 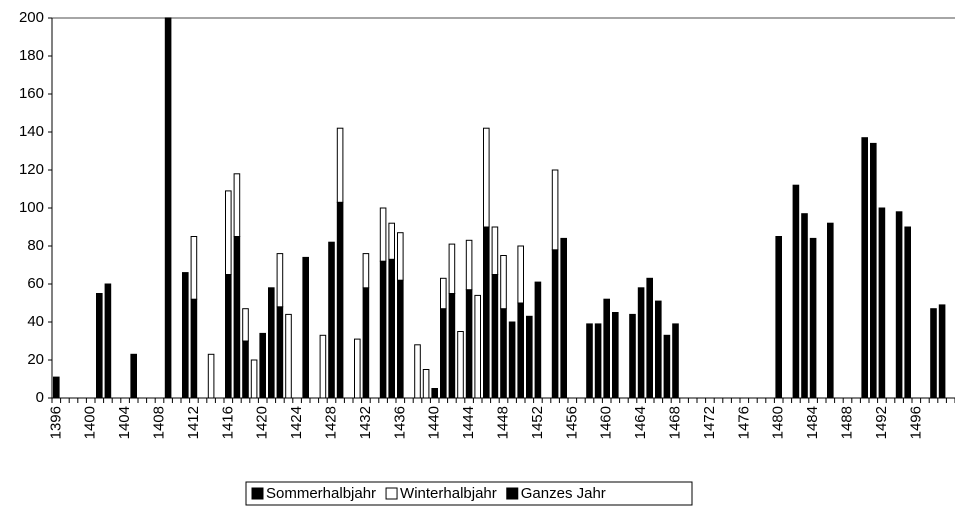 What do you see at coordinates (35, 245) in the screenshot?
I see `y-tick-label: 80` at bounding box center [35, 245].